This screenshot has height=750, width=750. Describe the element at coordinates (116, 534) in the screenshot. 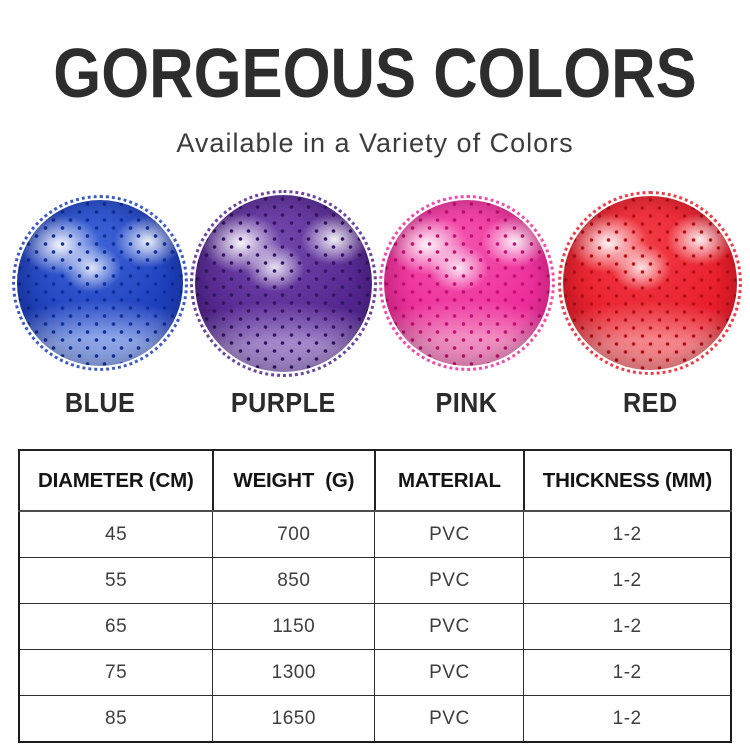

I see `table-cell: 45` at that location.